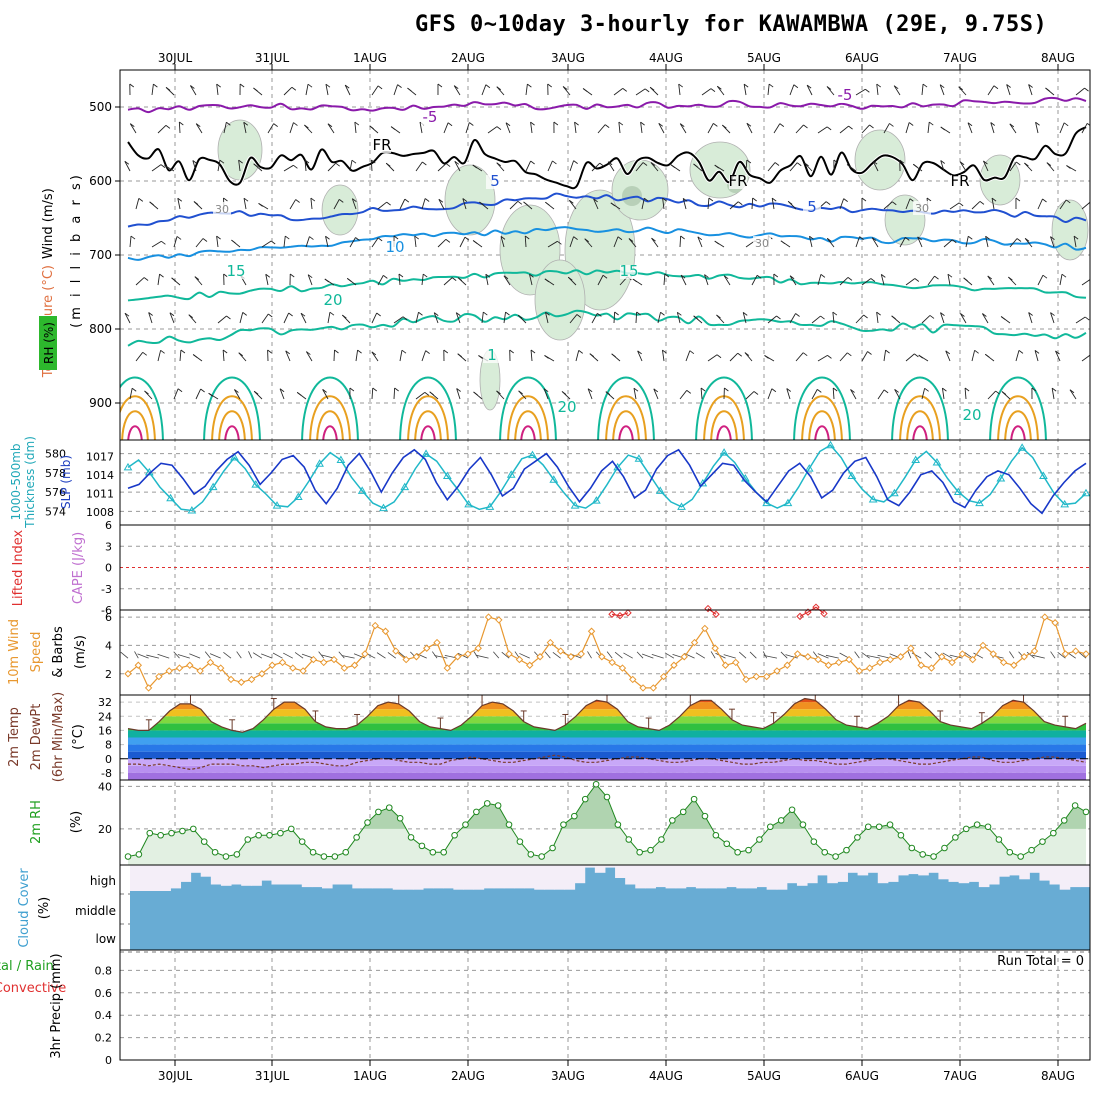 The image size is (1100, 1100). Describe the element at coordinates (108, 617) in the screenshot. I see `wind-tick-label: 6` at that location.